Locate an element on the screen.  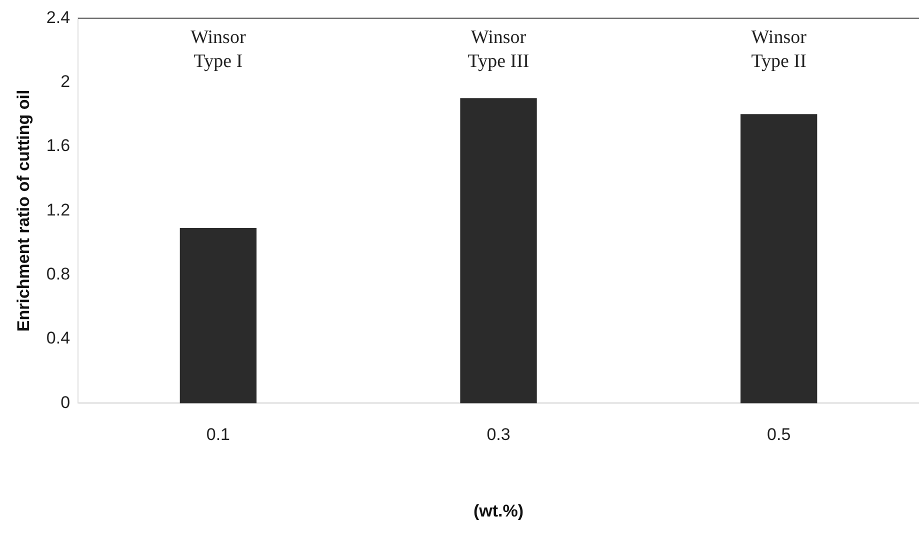
y-tick-label: 1.2 is located at coordinates (58, 210).